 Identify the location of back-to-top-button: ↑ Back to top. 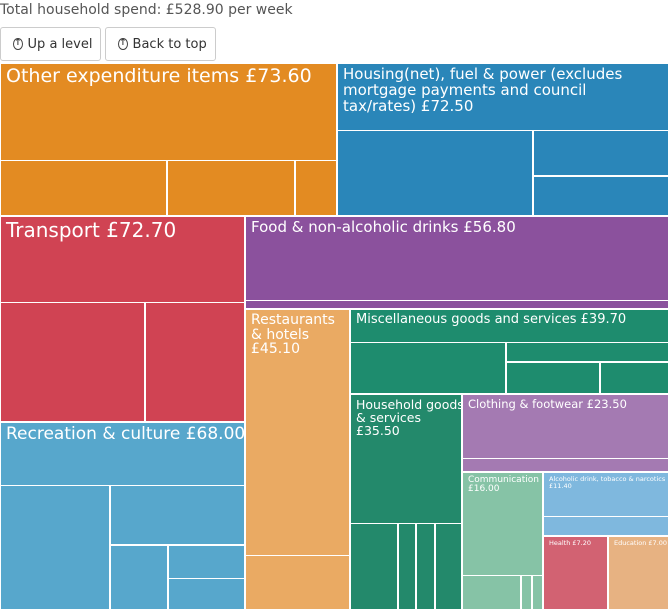
(160, 44).